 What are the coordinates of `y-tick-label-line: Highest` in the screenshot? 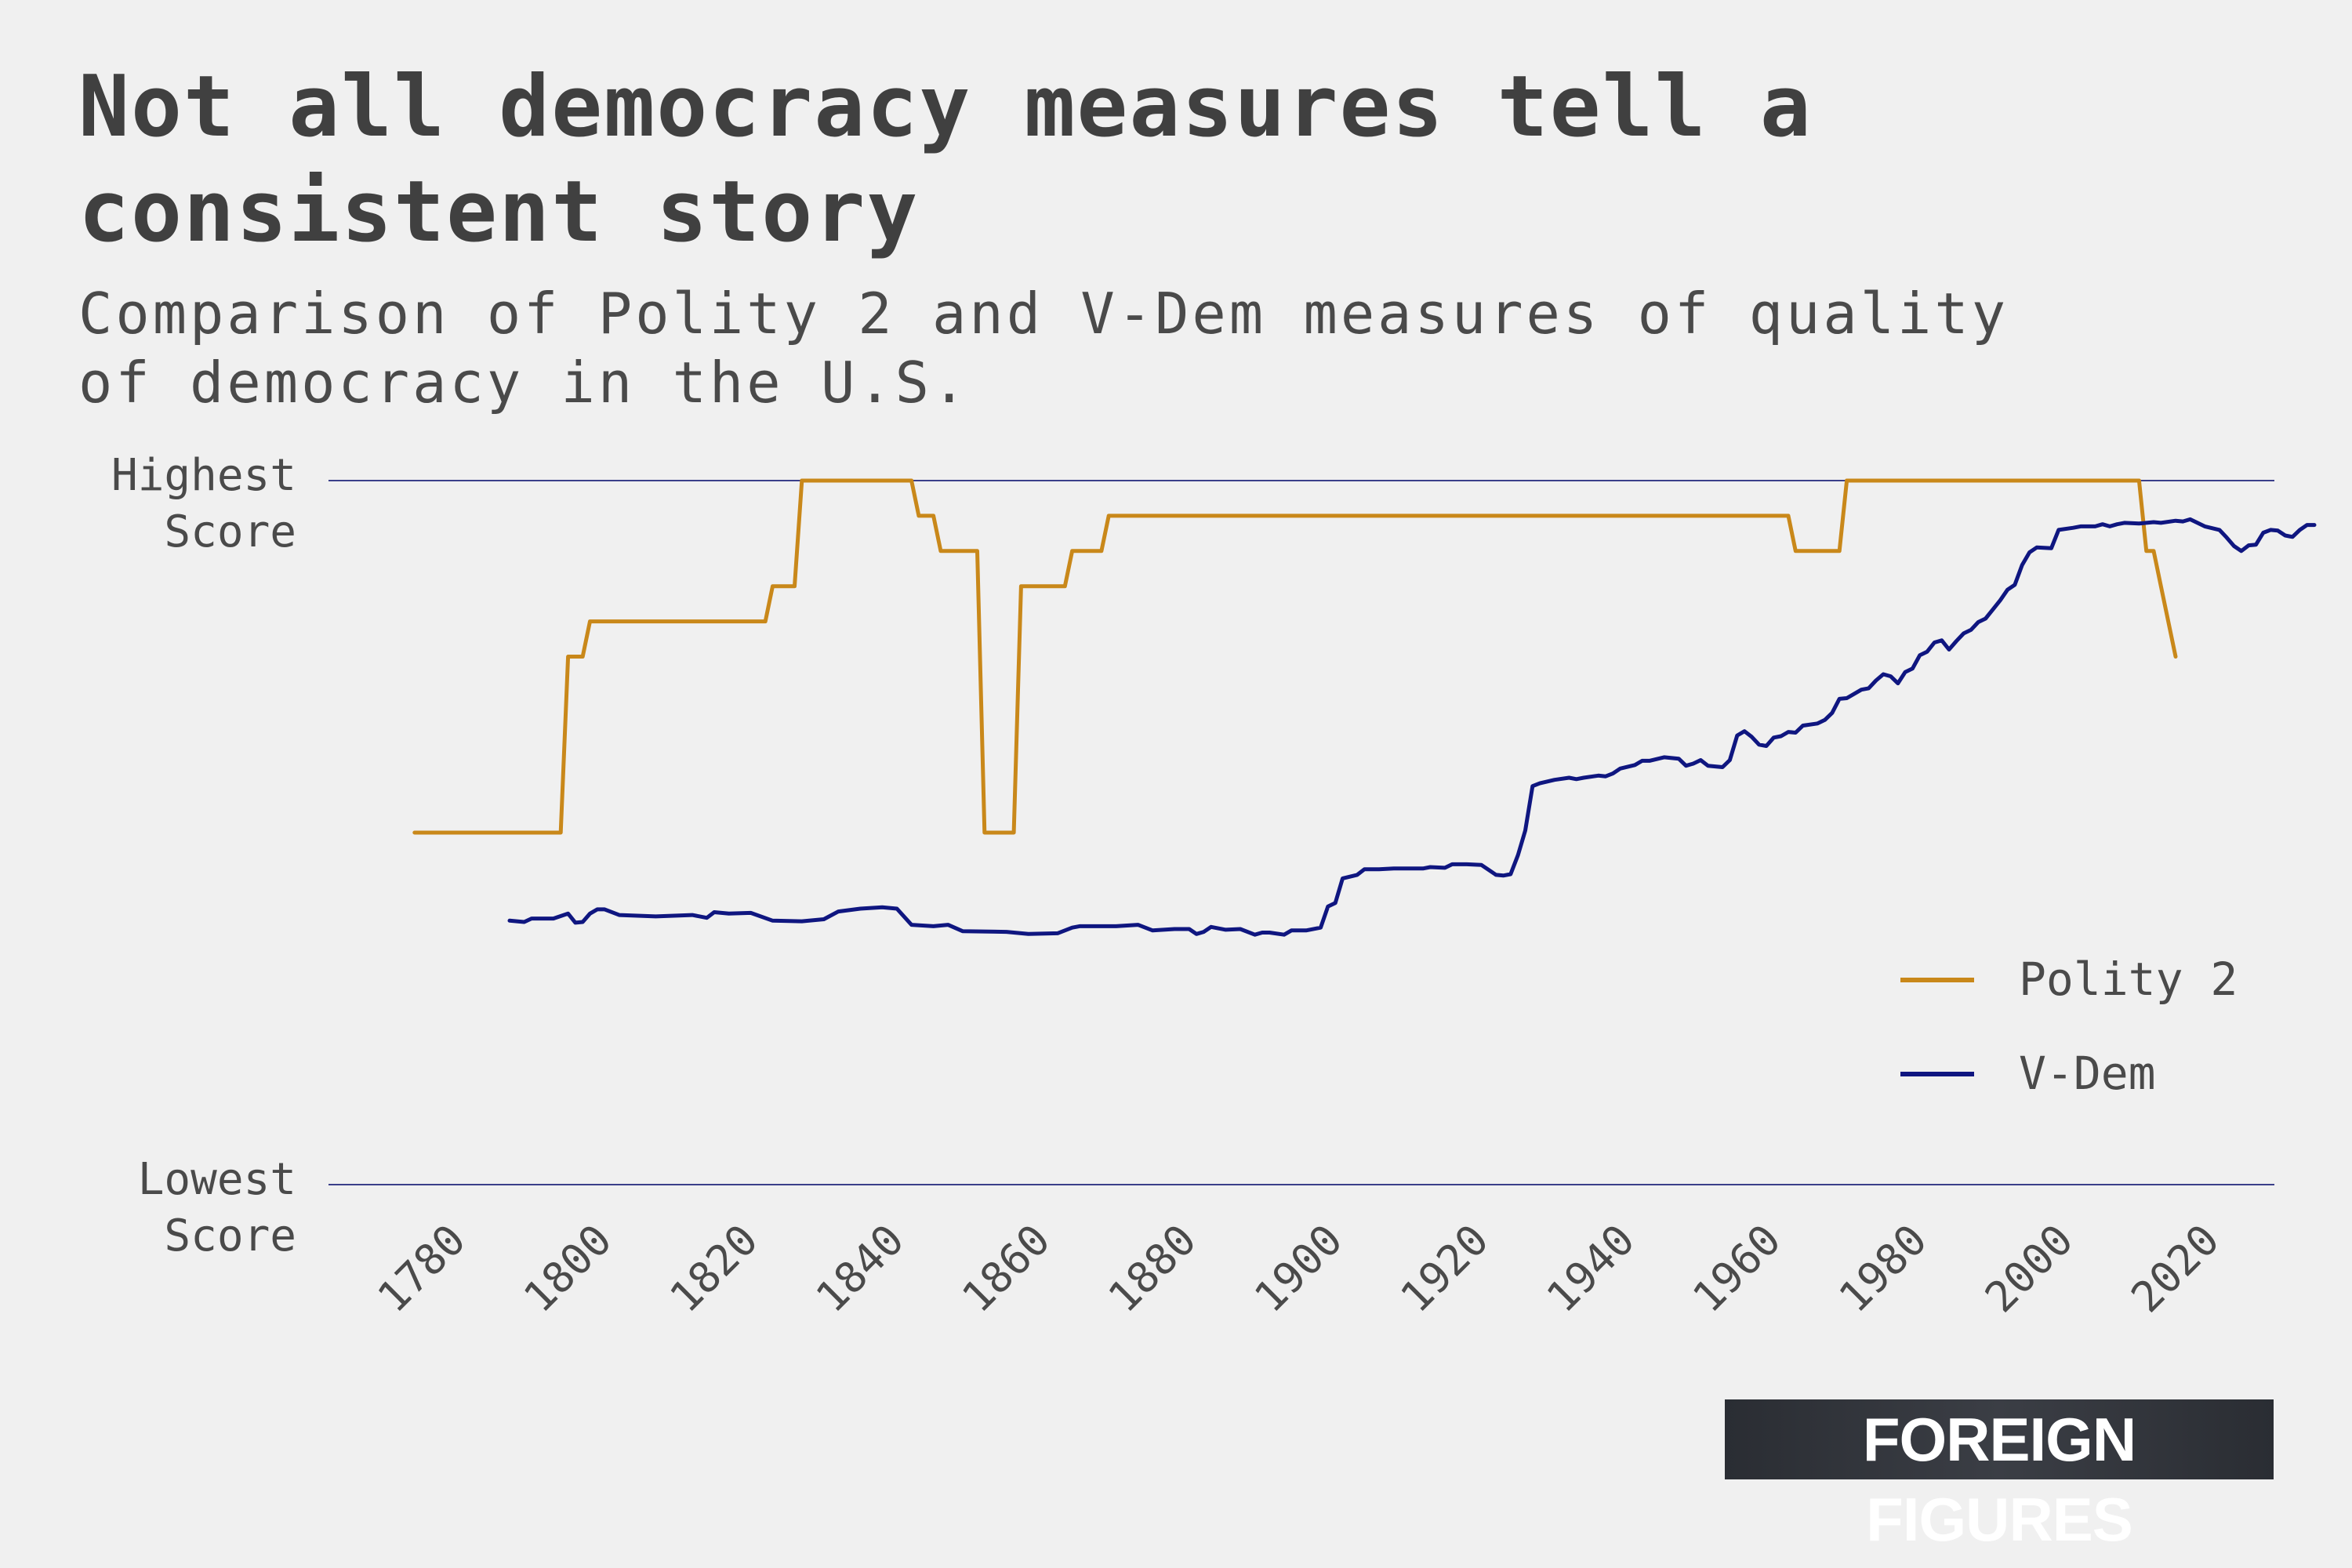 It's located at (203, 475).